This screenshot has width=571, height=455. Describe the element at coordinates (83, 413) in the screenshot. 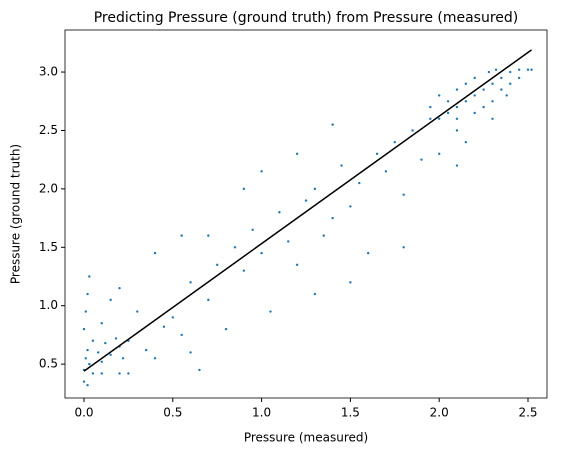

I see `x-tick-label: 0.0` at that location.